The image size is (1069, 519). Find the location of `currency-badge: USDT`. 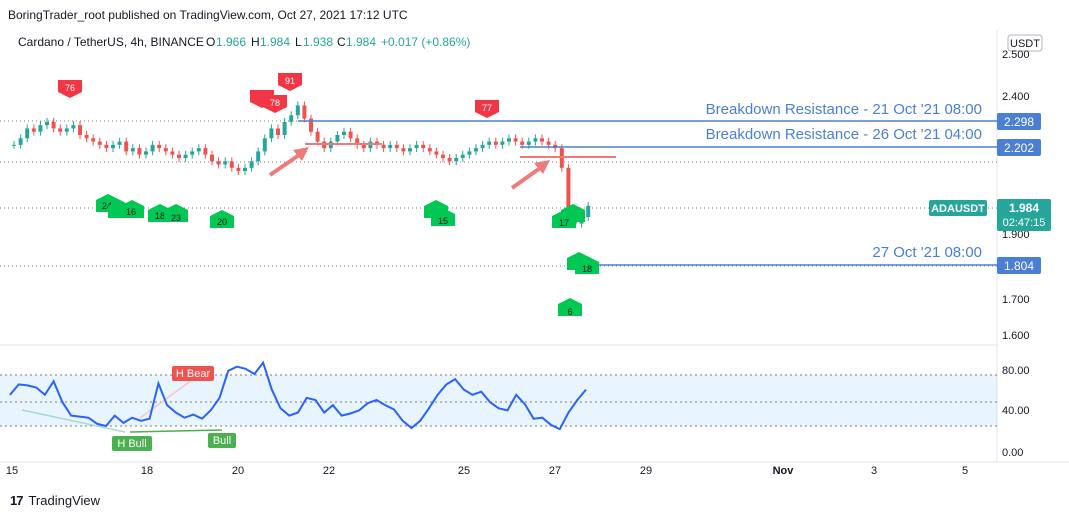

currency-badge: USDT is located at coordinates (1025, 44).